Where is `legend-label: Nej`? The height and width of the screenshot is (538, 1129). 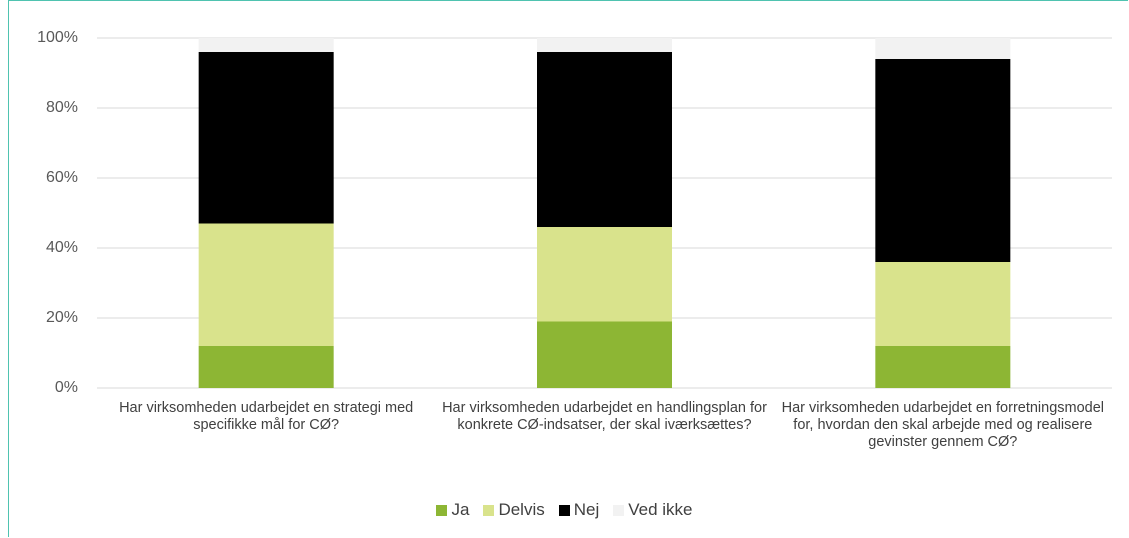 legend-label: Nej is located at coordinates (586, 509).